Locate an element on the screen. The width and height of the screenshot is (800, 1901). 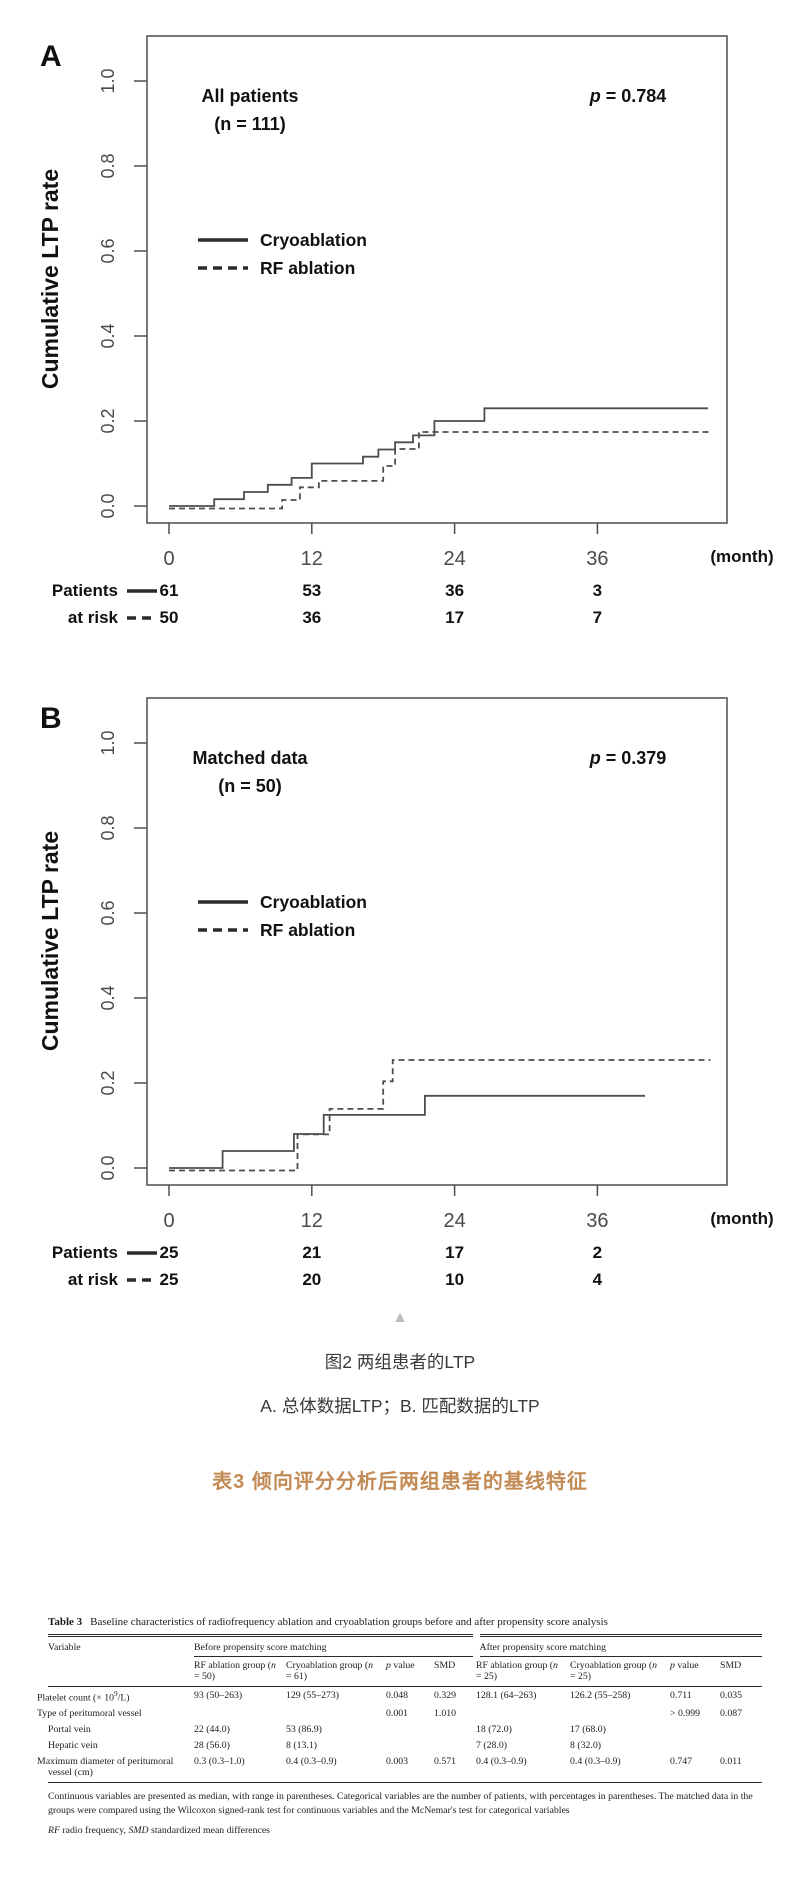
col-header-variable: Variable is located at coordinates (121, 1660).